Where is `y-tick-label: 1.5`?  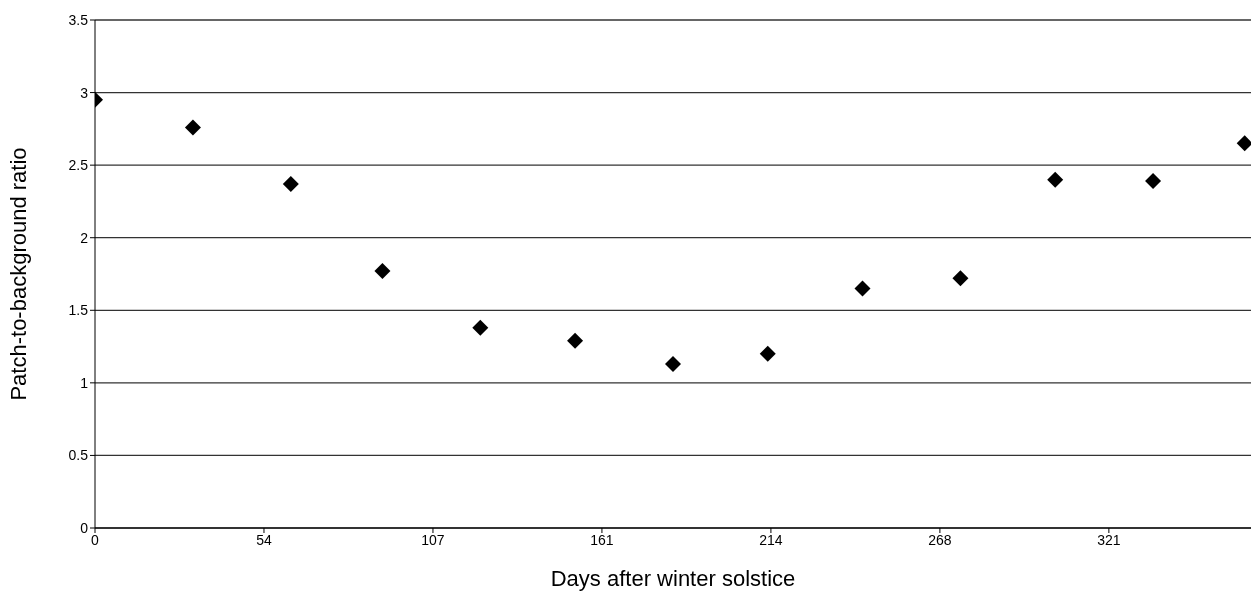 y-tick-label: 1.5 is located at coordinates (78, 310).